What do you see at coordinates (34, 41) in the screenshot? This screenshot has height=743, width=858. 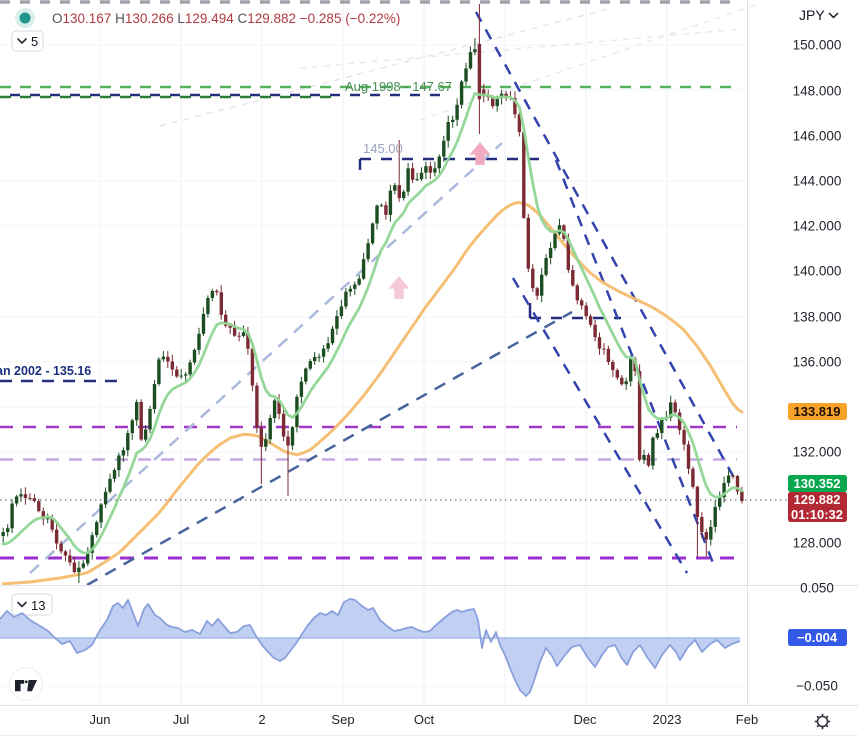 I see `svg-text: 5` at bounding box center [34, 41].